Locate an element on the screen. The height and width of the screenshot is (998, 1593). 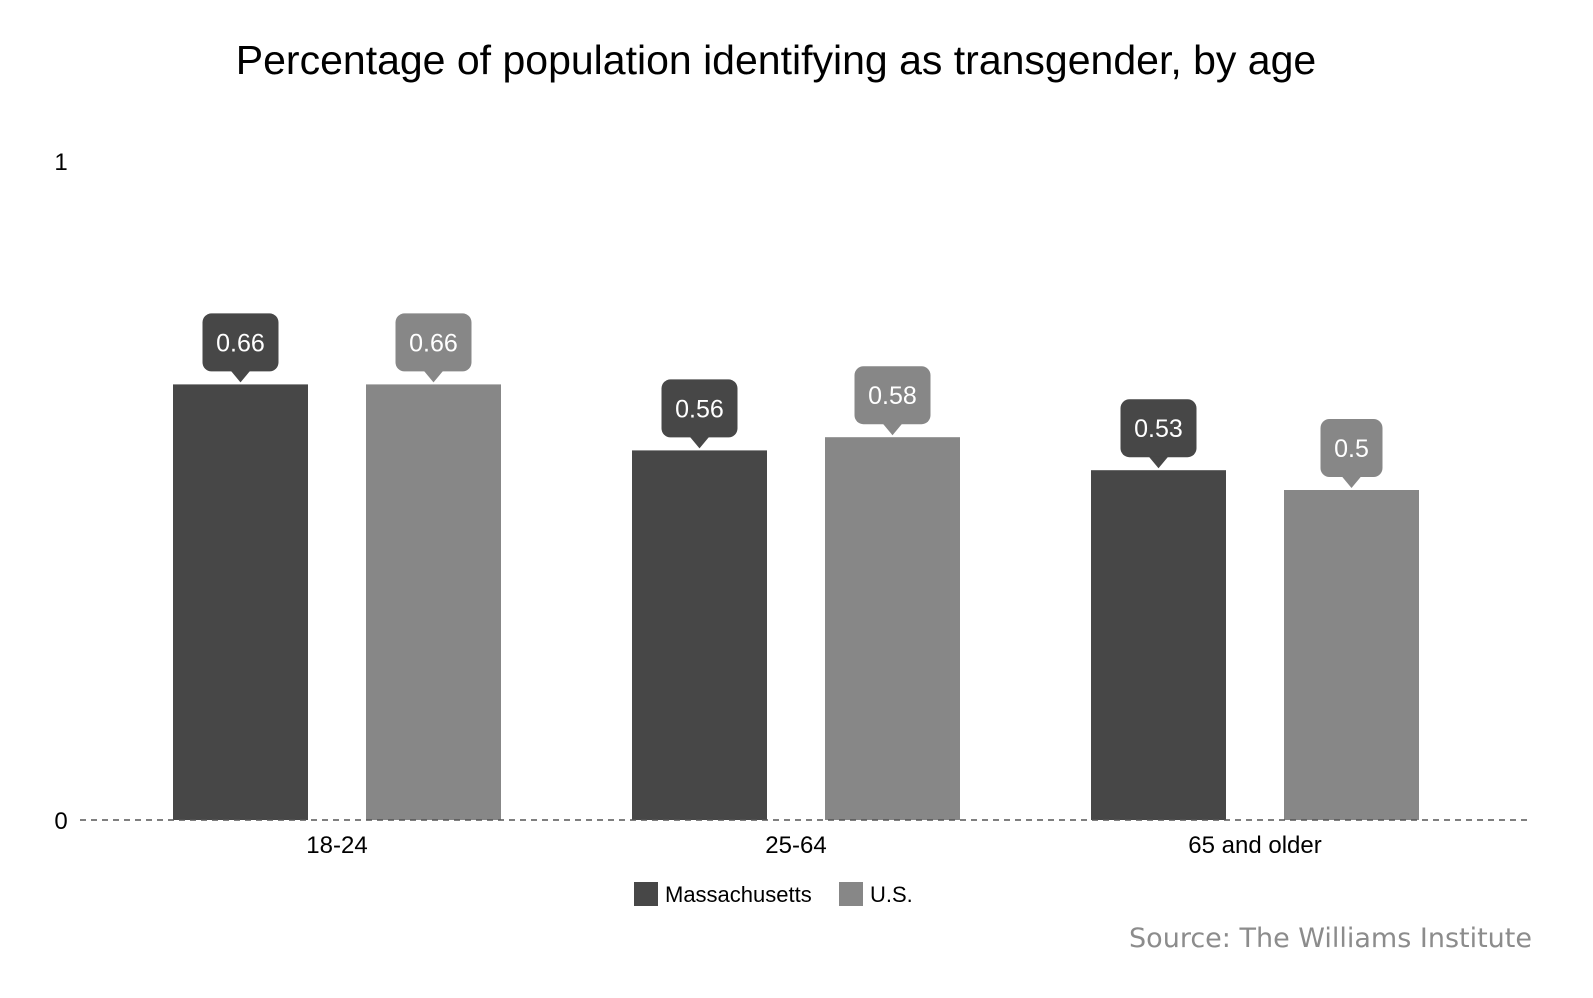
data-label-text: 0.56 is located at coordinates (699, 409).